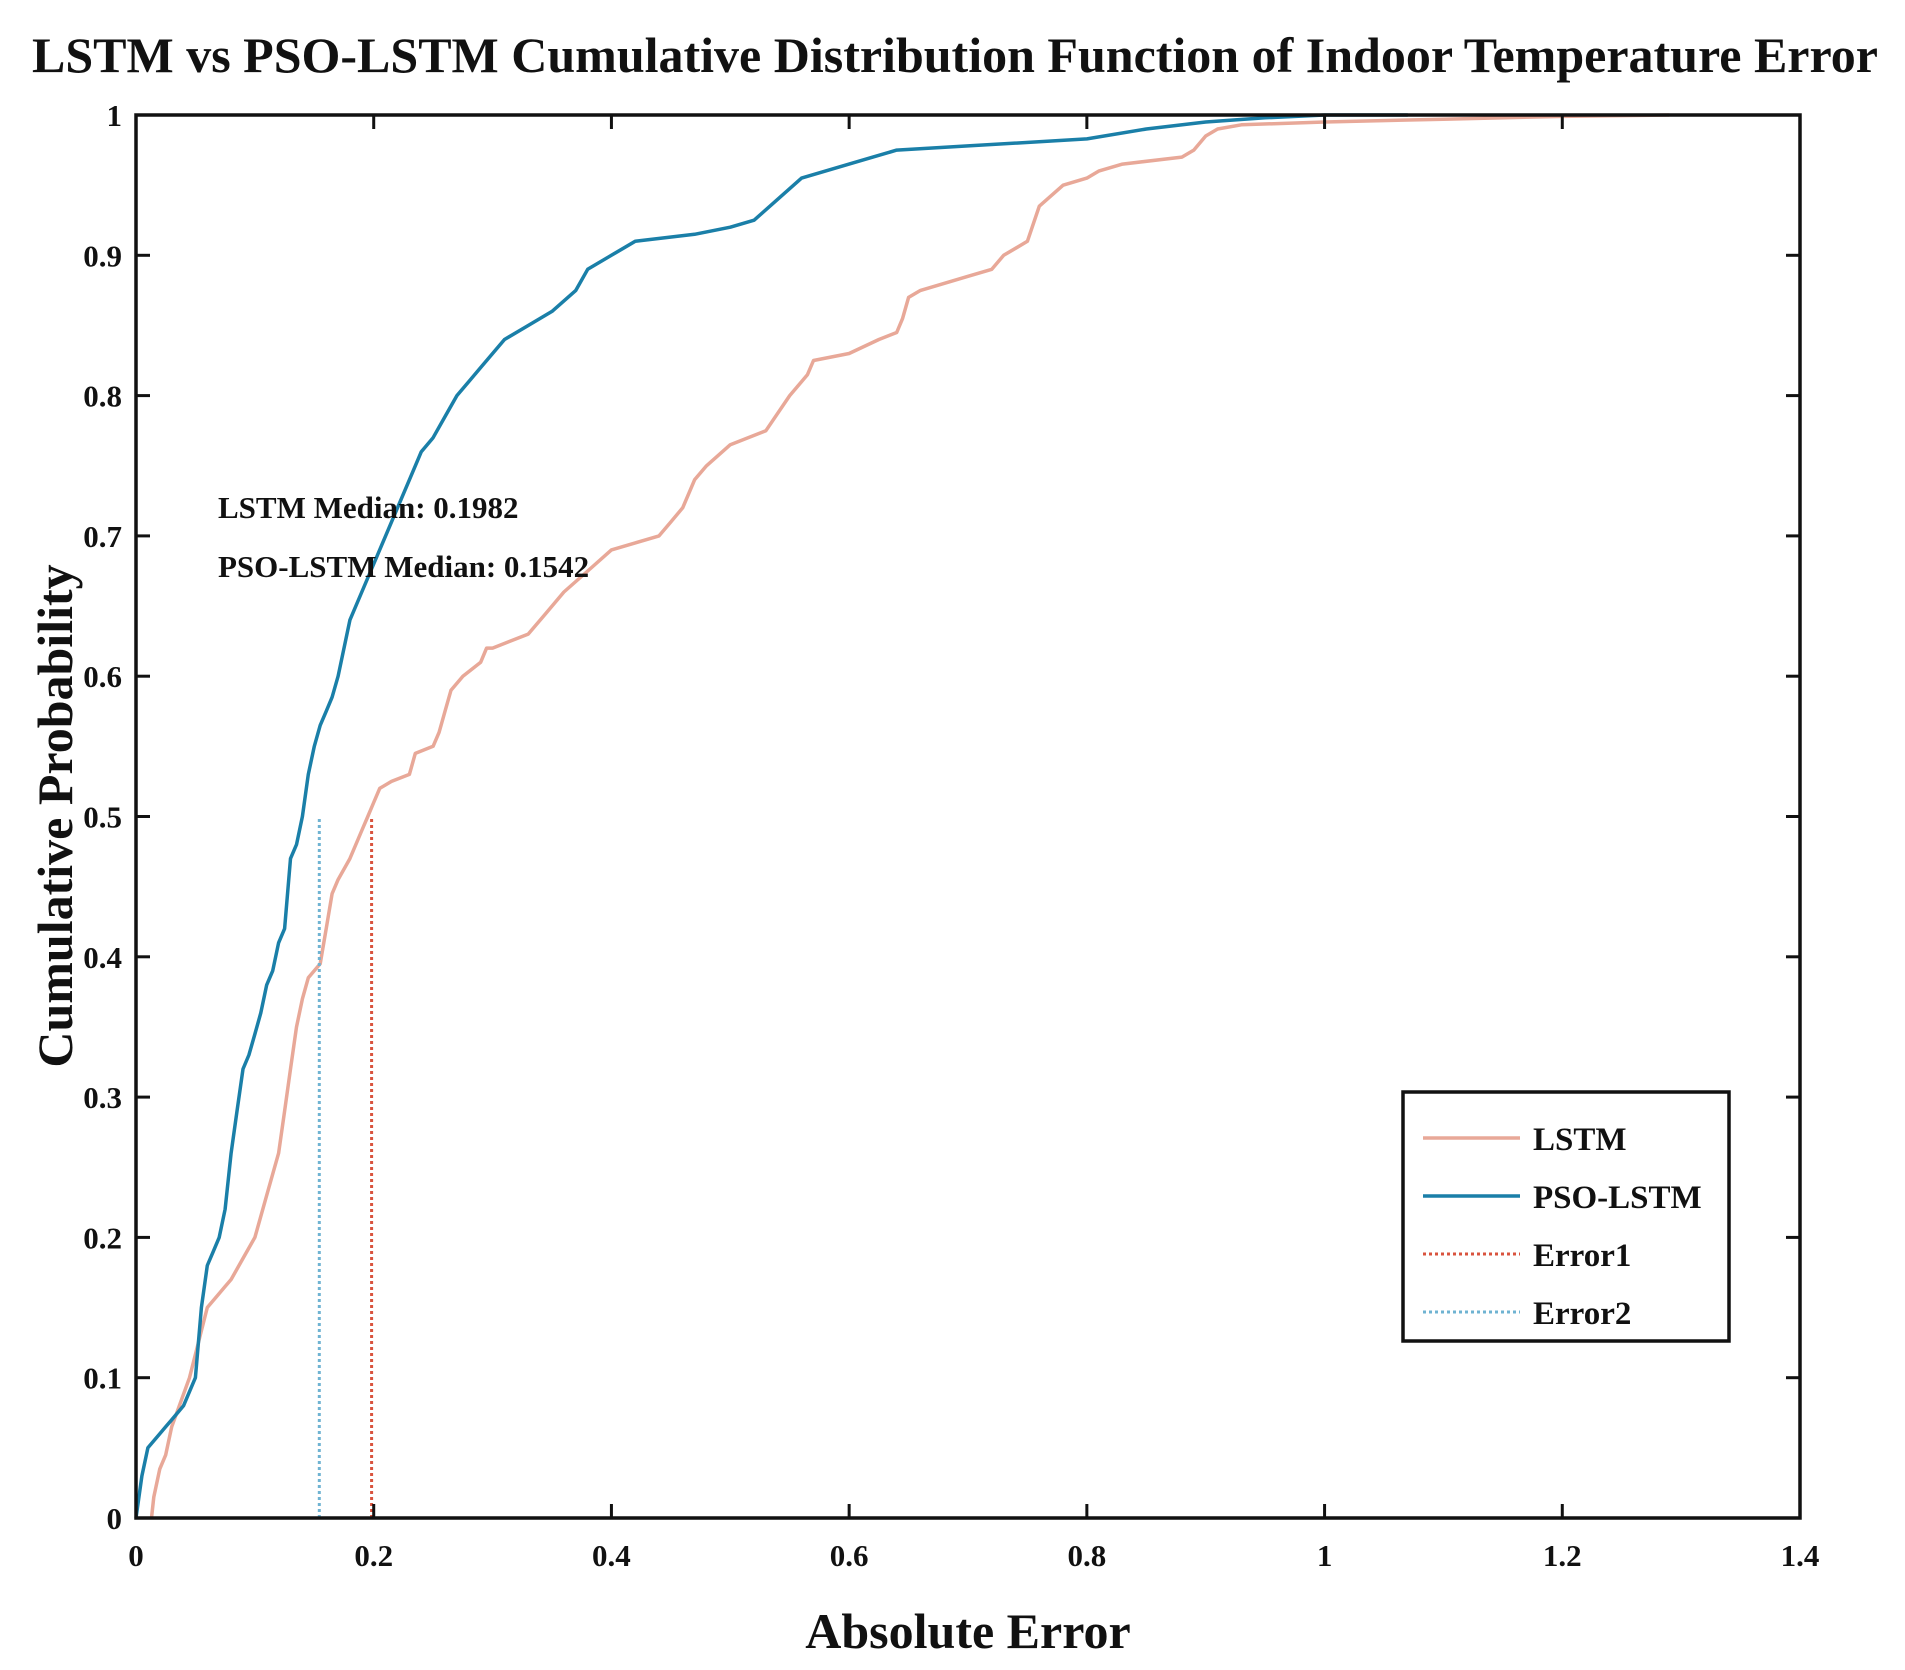 The width and height of the screenshot is (1905, 1670). What do you see at coordinates (403, 566) in the screenshot?
I see `pso-lstm-median-annotation: PSO-LSTM Median: 0.1542` at bounding box center [403, 566].